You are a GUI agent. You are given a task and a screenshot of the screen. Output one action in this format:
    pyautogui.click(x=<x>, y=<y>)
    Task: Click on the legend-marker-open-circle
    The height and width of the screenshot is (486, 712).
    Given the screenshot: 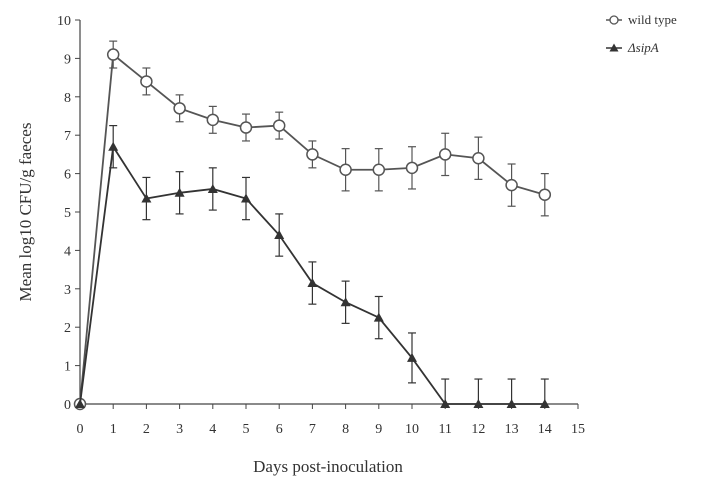 What is the action you would take?
    pyautogui.click(x=614, y=20)
    